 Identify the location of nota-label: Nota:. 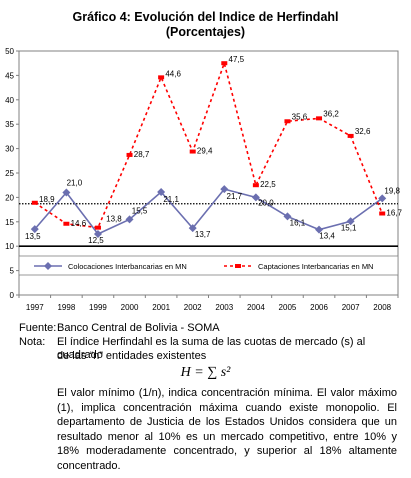
(32, 342).